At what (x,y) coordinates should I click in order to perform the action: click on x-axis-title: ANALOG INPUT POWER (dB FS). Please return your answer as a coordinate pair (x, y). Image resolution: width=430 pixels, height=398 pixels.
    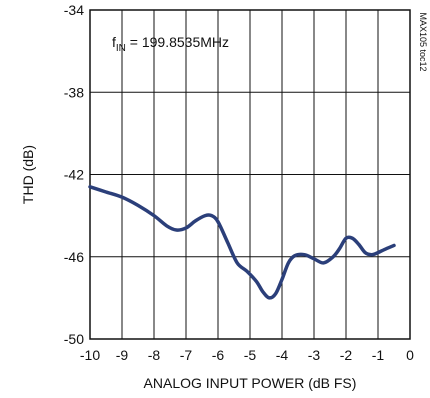
    Looking at the image, I should click on (250, 383).